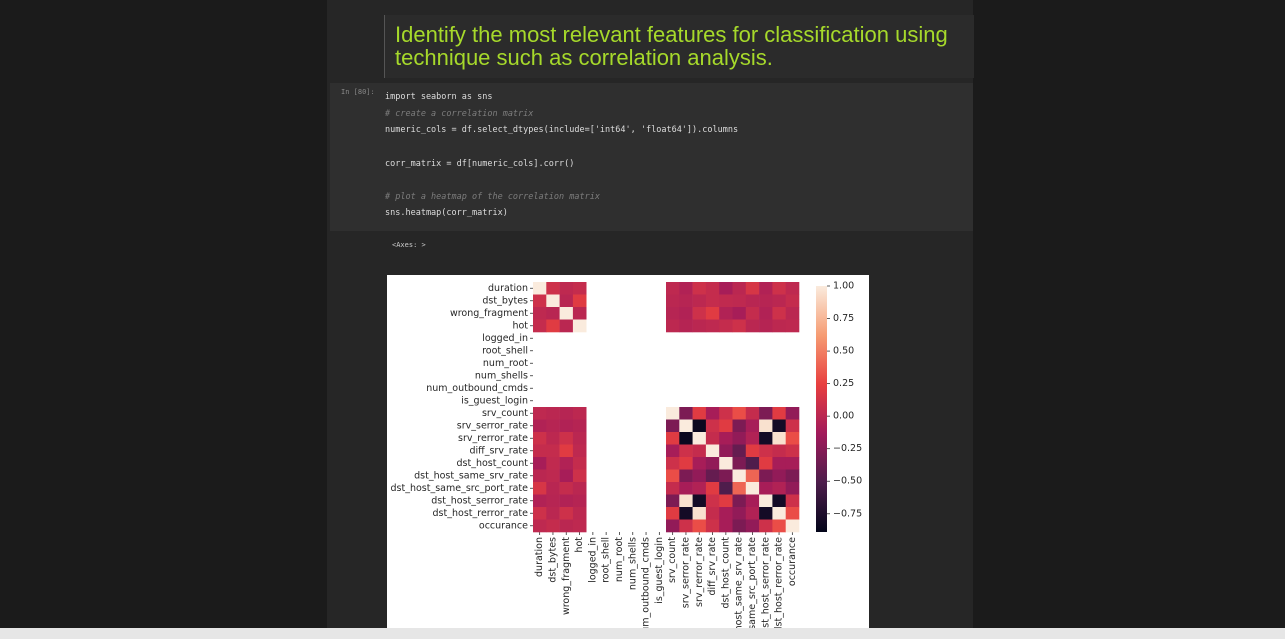 This screenshot has width=1285, height=639. Describe the element at coordinates (632, 563) in the screenshot. I see `x-tick-label: num_shells` at that location.